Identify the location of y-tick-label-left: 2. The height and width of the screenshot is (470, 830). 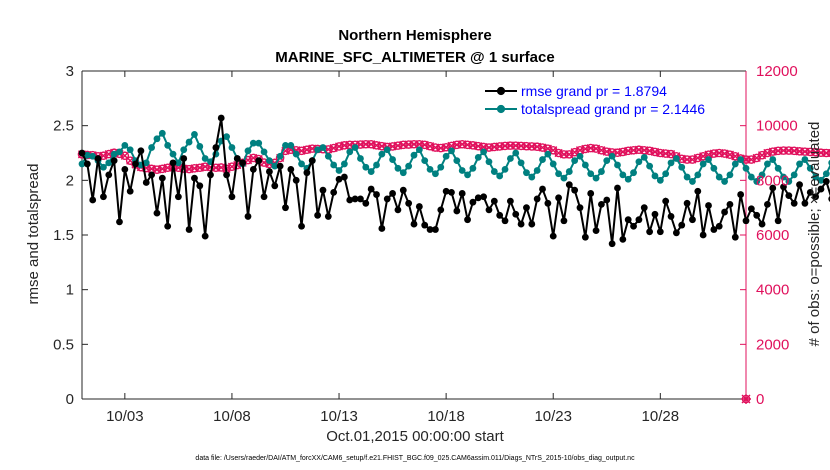
(70, 180).